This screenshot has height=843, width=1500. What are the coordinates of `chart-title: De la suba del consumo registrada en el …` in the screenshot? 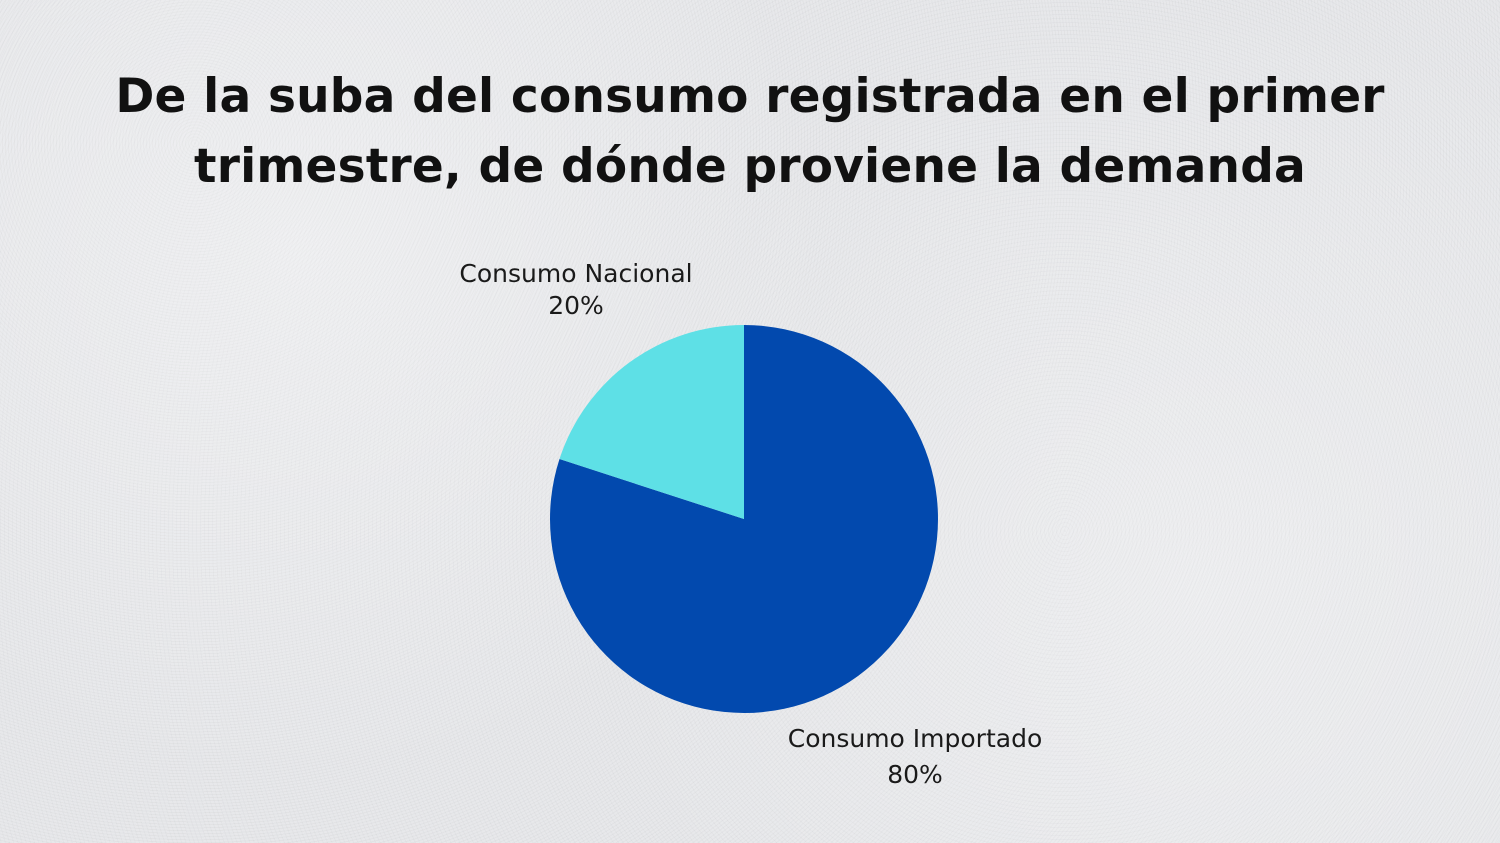 It's located at (750, 132).